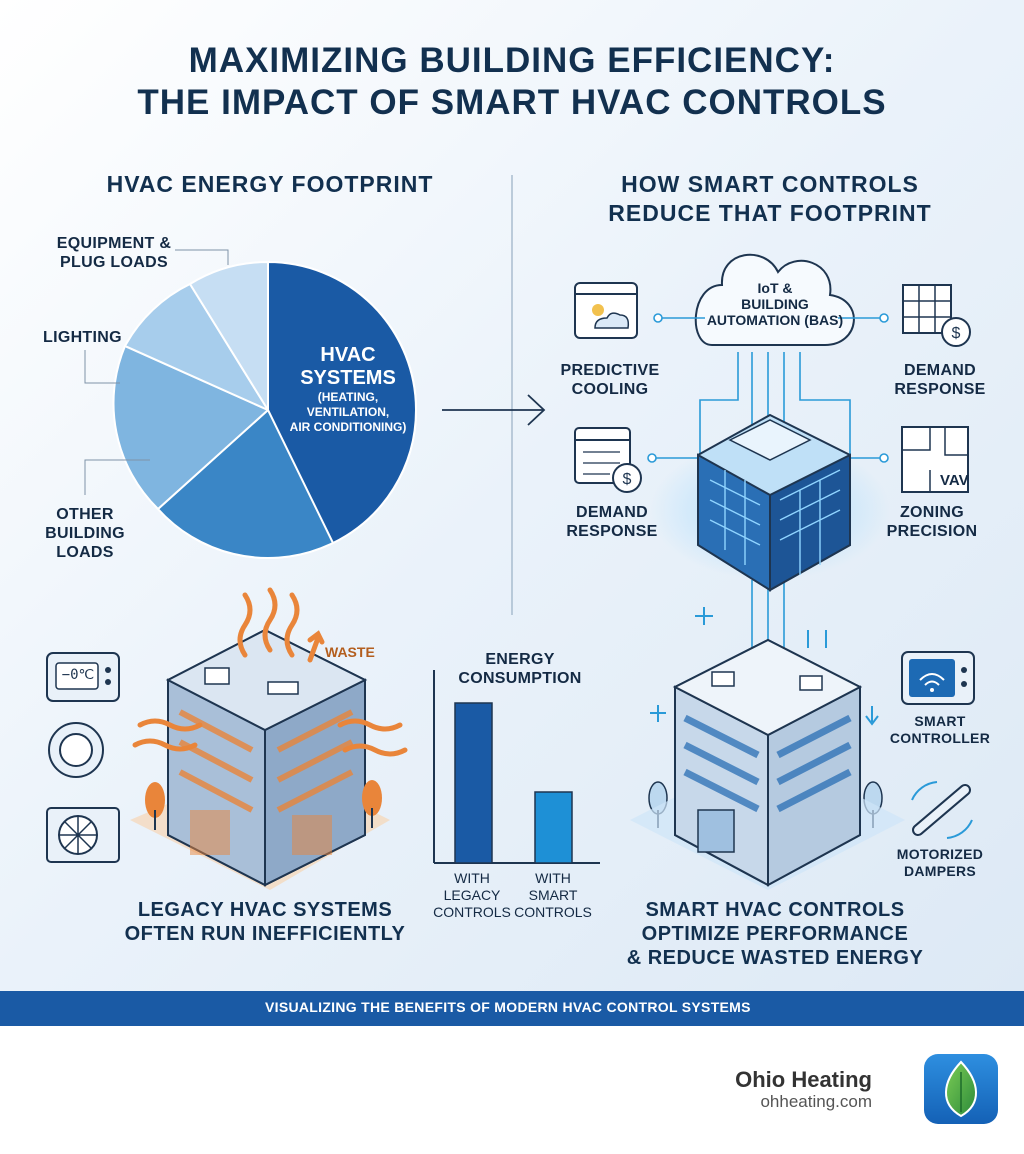  Describe the element at coordinates (816, 1101) in the screenshot. I see `brand-url: ohheating.com` at that location.